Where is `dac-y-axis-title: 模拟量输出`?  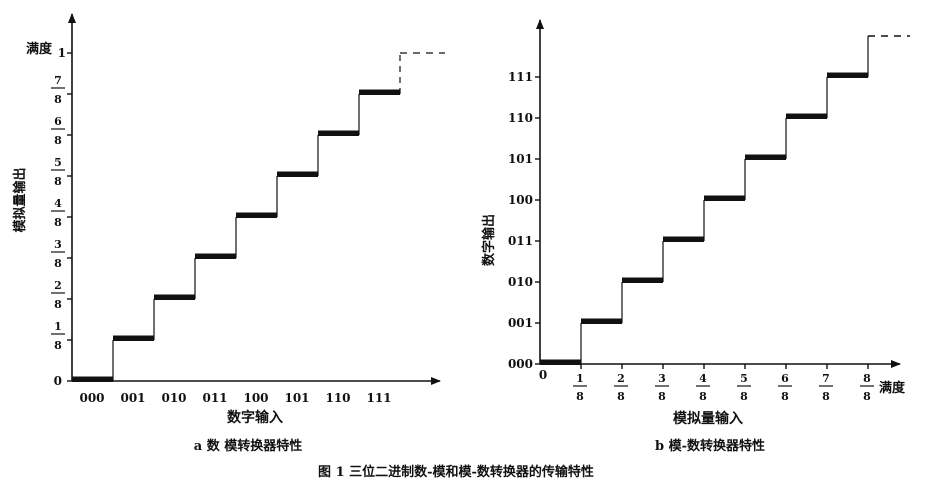
dac-y-axis-title: 模拟量输出 is located at coordinates (20, 199).